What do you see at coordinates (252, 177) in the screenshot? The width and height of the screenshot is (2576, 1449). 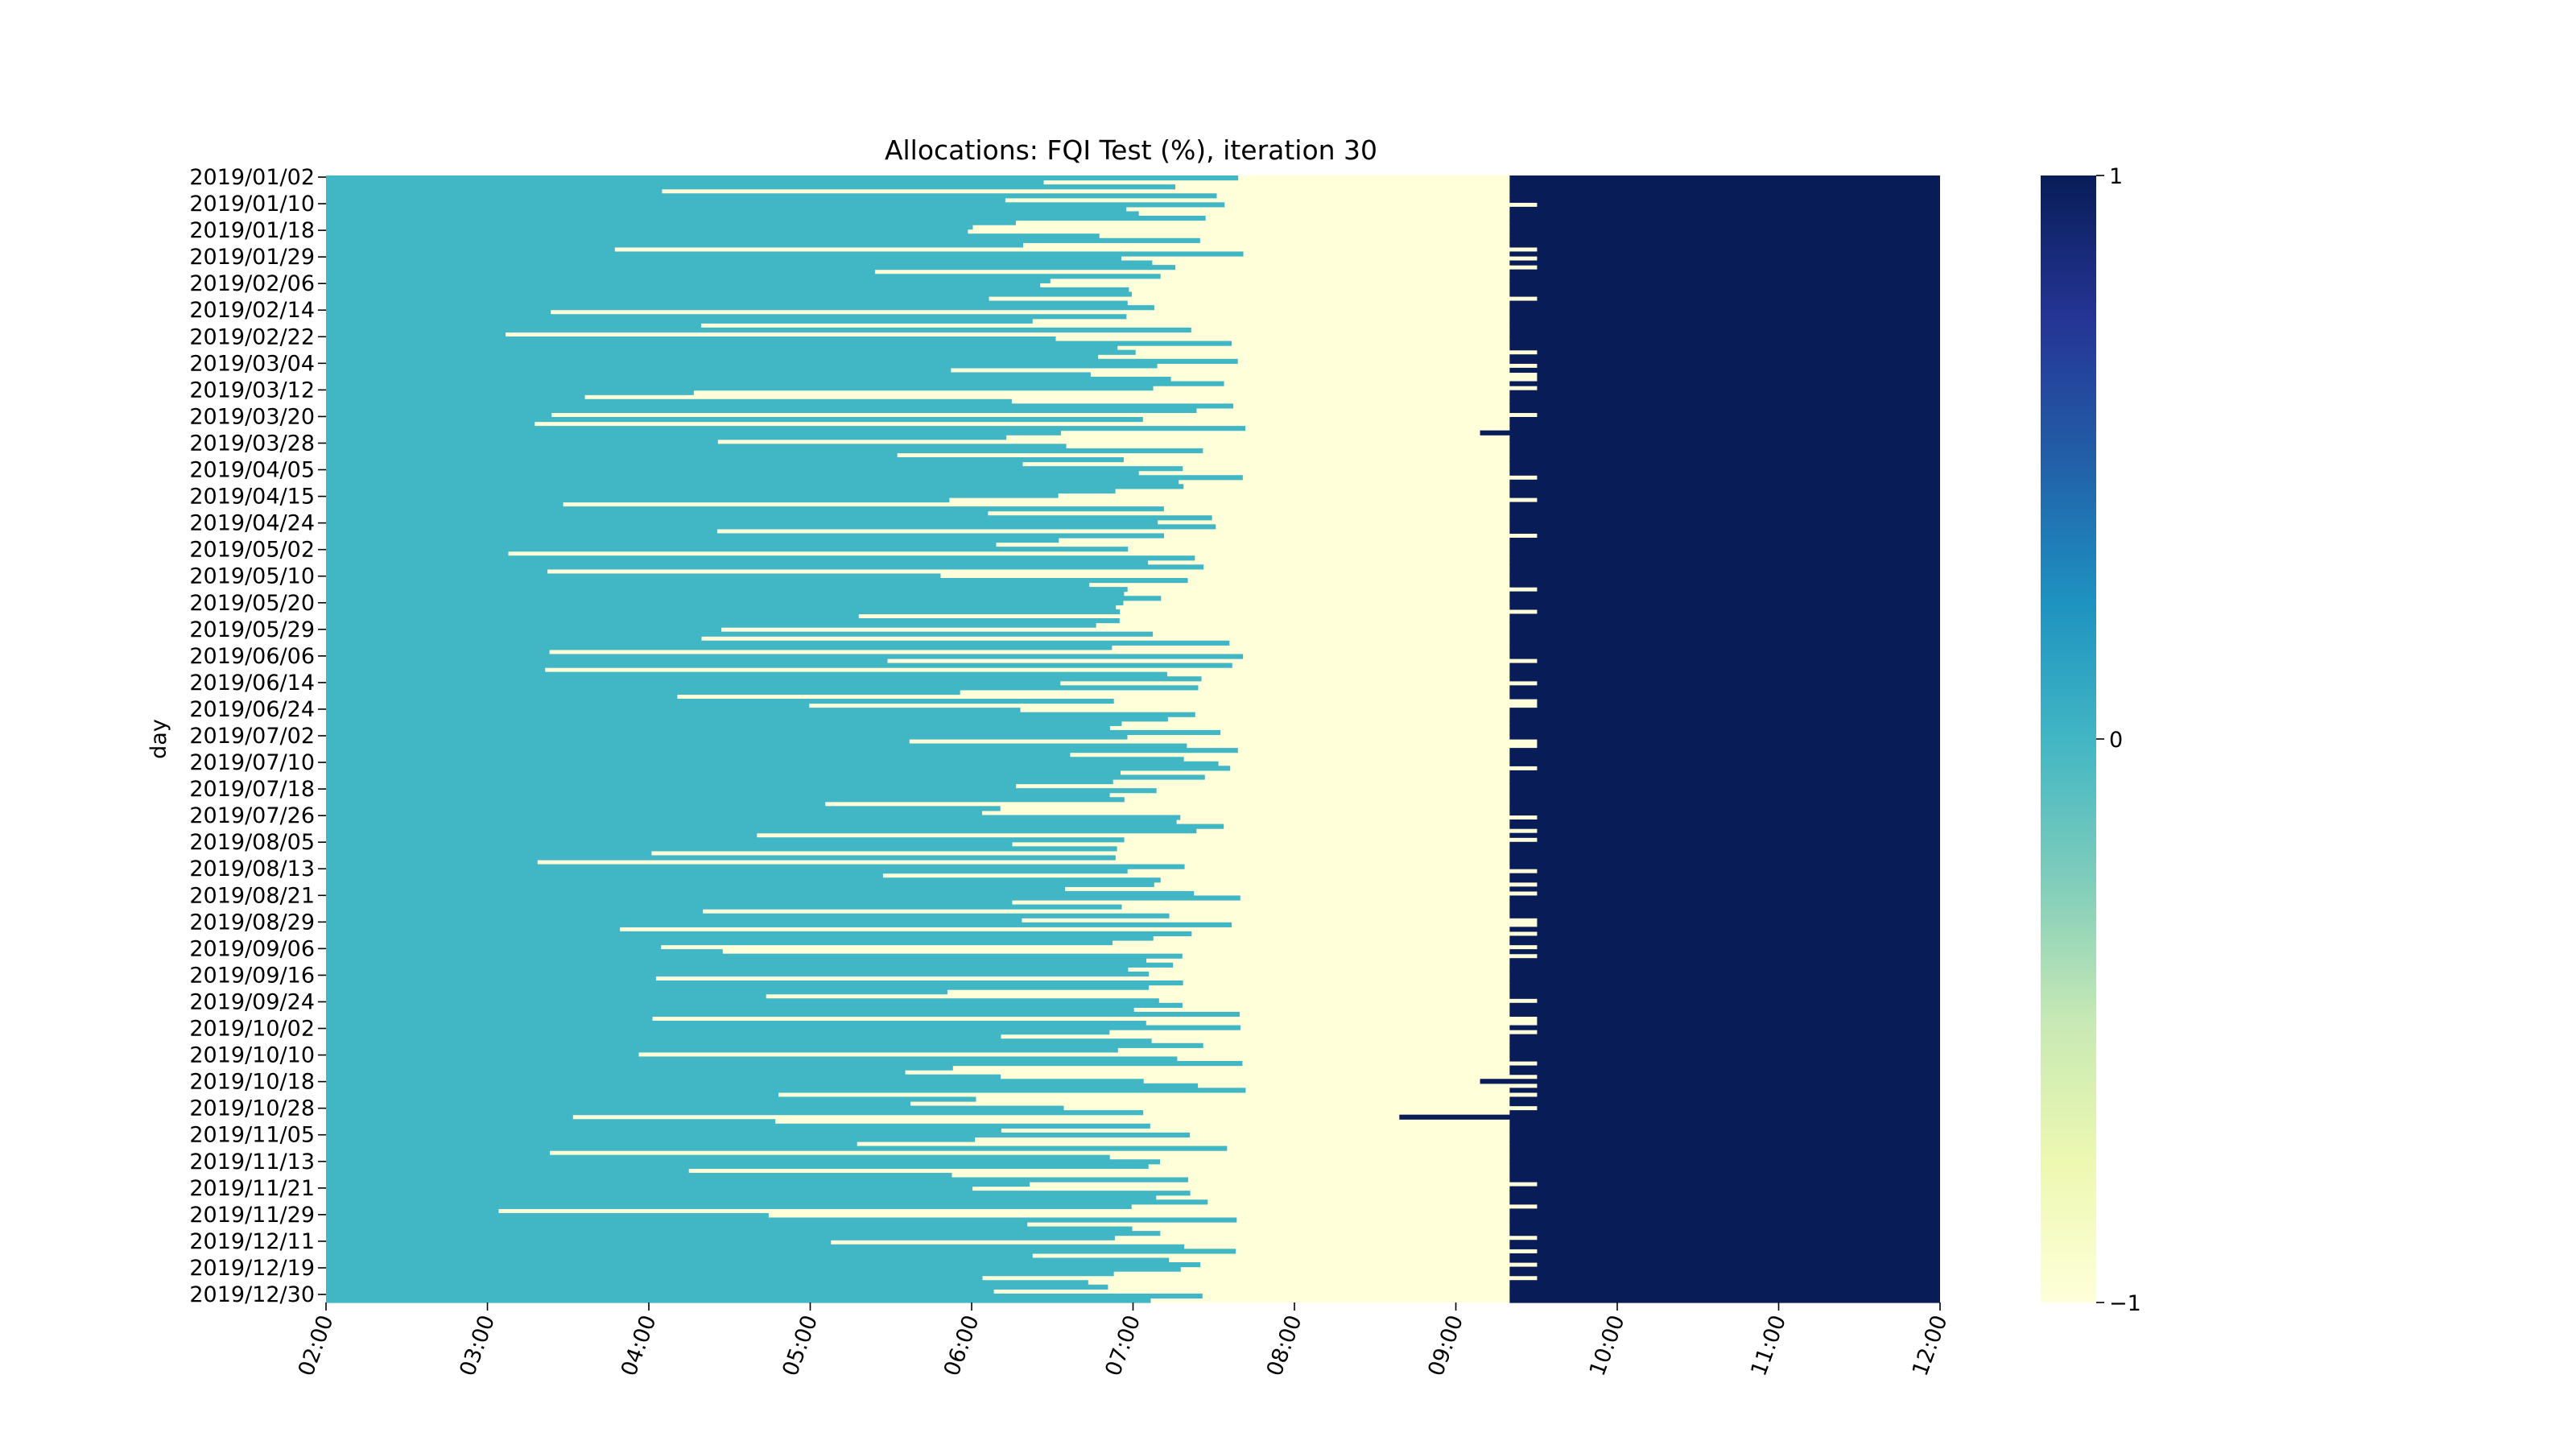 I see `y-tick-label: 2019/01/02` at bounding box center [252, 177].